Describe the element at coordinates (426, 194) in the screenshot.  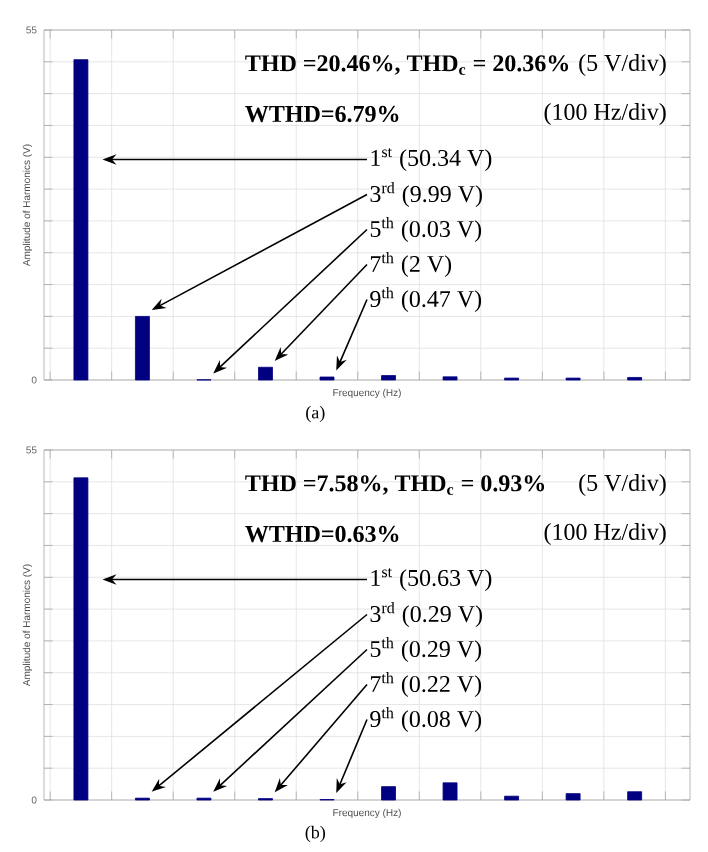
I see `annotation: 3$^{rd}$ (9.99 V)` at that location.